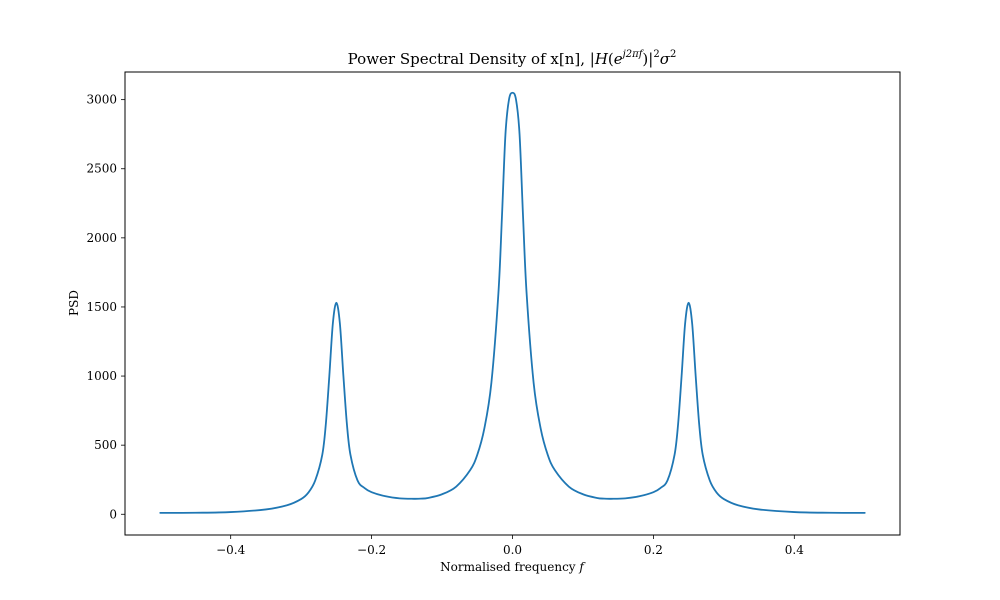 Image resolution: width=1000 pixels, height=600 pixels. What do you see at coordinates (101, 307) in the screenshot?
I see `y-tick-label: 1500` at bounding box center [101, 307].